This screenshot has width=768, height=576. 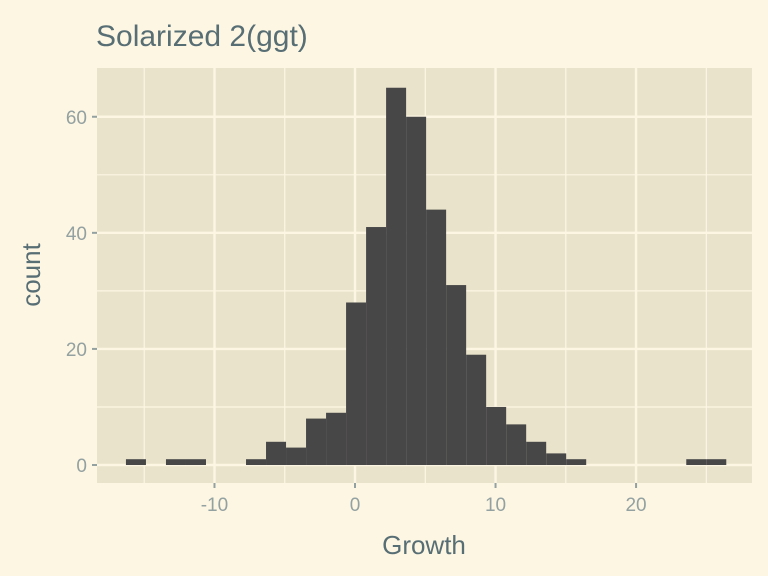 What do you see at coordinates (214, 505) in the screenshot?
I see `x-tick-label: -10` at bounding box center [214, 505].